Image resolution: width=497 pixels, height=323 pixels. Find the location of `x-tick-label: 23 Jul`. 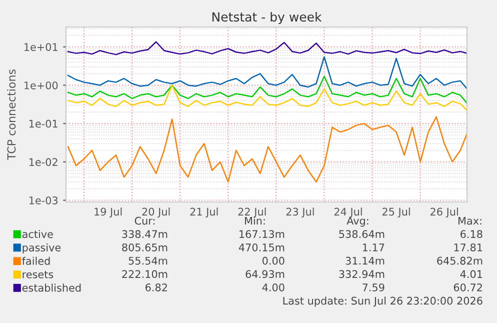

x-tick-label: 23 Jul is located at coordinates (300, 213).